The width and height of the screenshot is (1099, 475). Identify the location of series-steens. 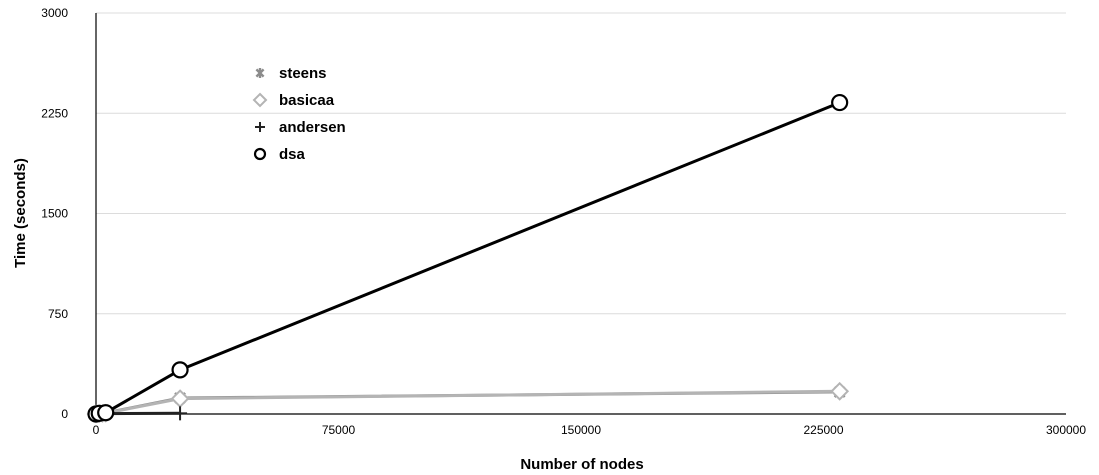
(468, 402).